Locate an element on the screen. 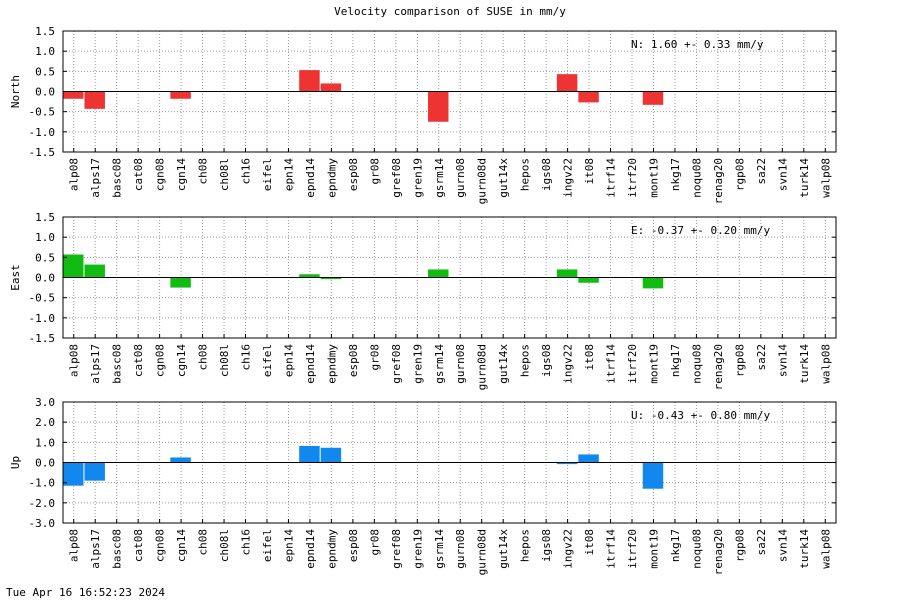  panel-north-ytick-label: -1.5 is located at coordinates (42, 152).